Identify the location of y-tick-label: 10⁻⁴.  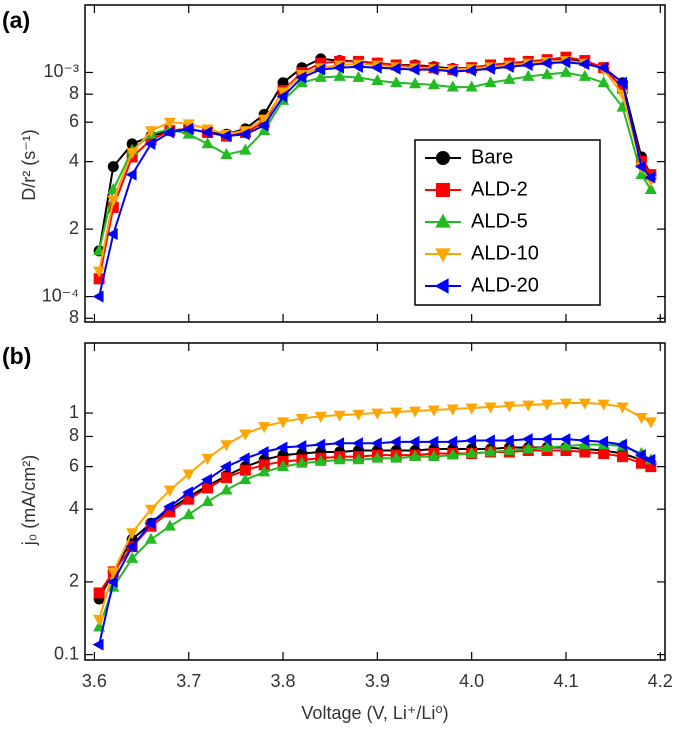
(60, 295).